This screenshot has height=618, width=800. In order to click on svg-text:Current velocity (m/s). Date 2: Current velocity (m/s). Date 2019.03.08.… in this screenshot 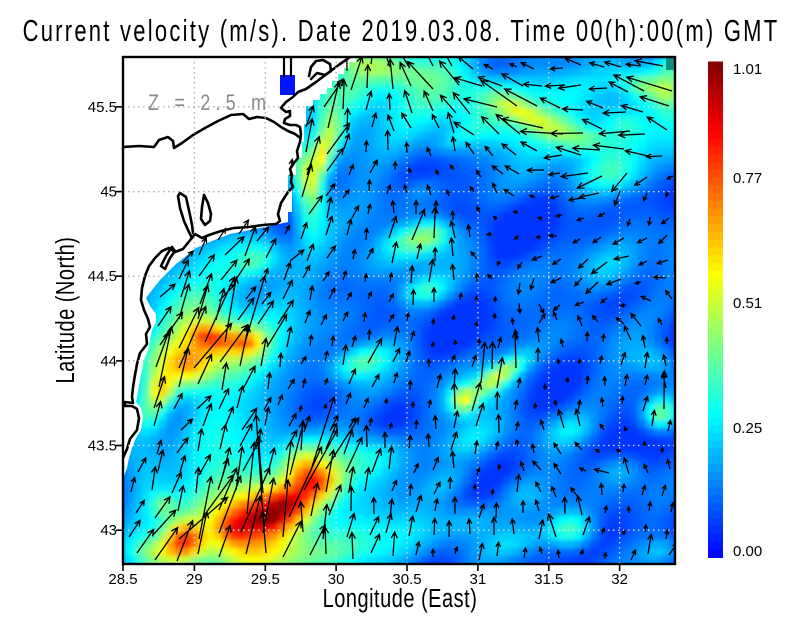, I will do `click(401, 31)`.